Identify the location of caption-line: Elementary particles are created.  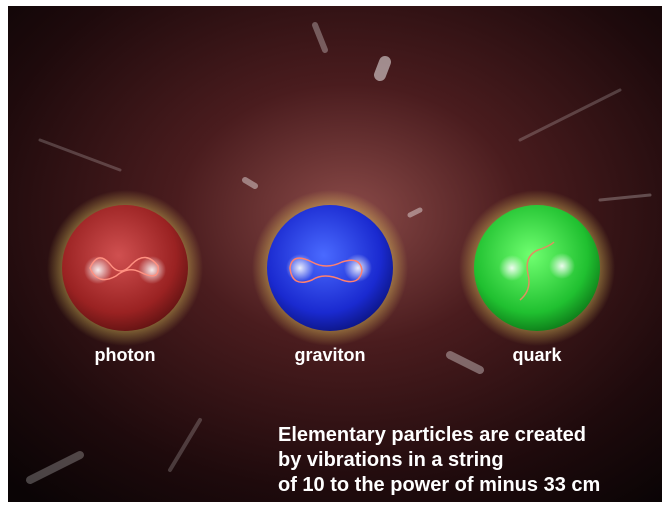
(432, 435).